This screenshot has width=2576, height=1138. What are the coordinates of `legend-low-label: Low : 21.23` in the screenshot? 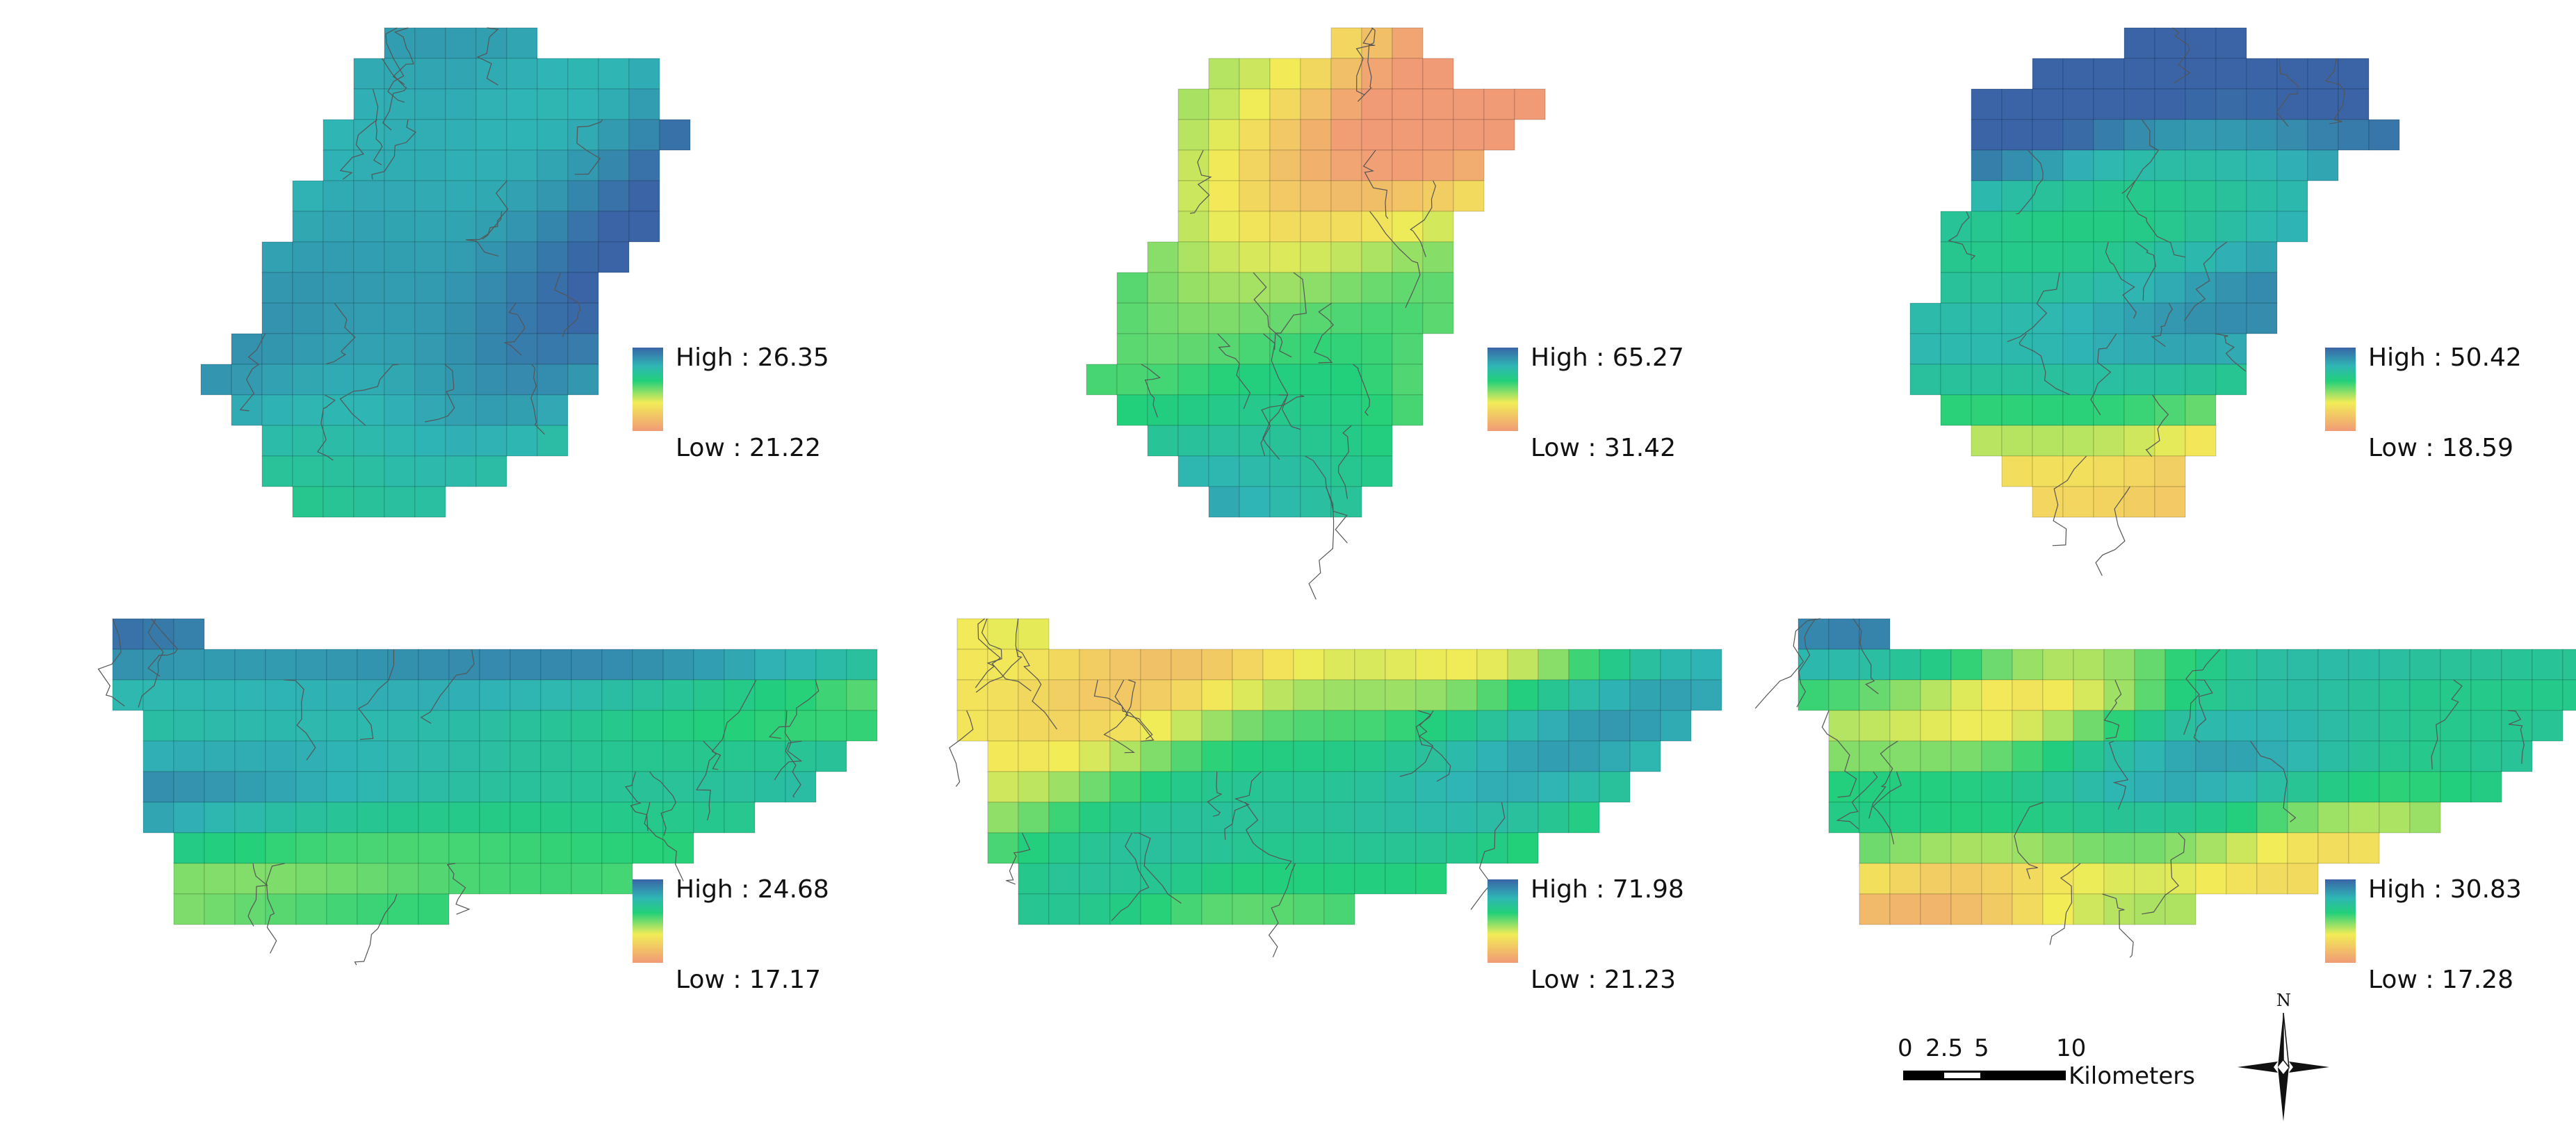 It's located at (1603, 980).